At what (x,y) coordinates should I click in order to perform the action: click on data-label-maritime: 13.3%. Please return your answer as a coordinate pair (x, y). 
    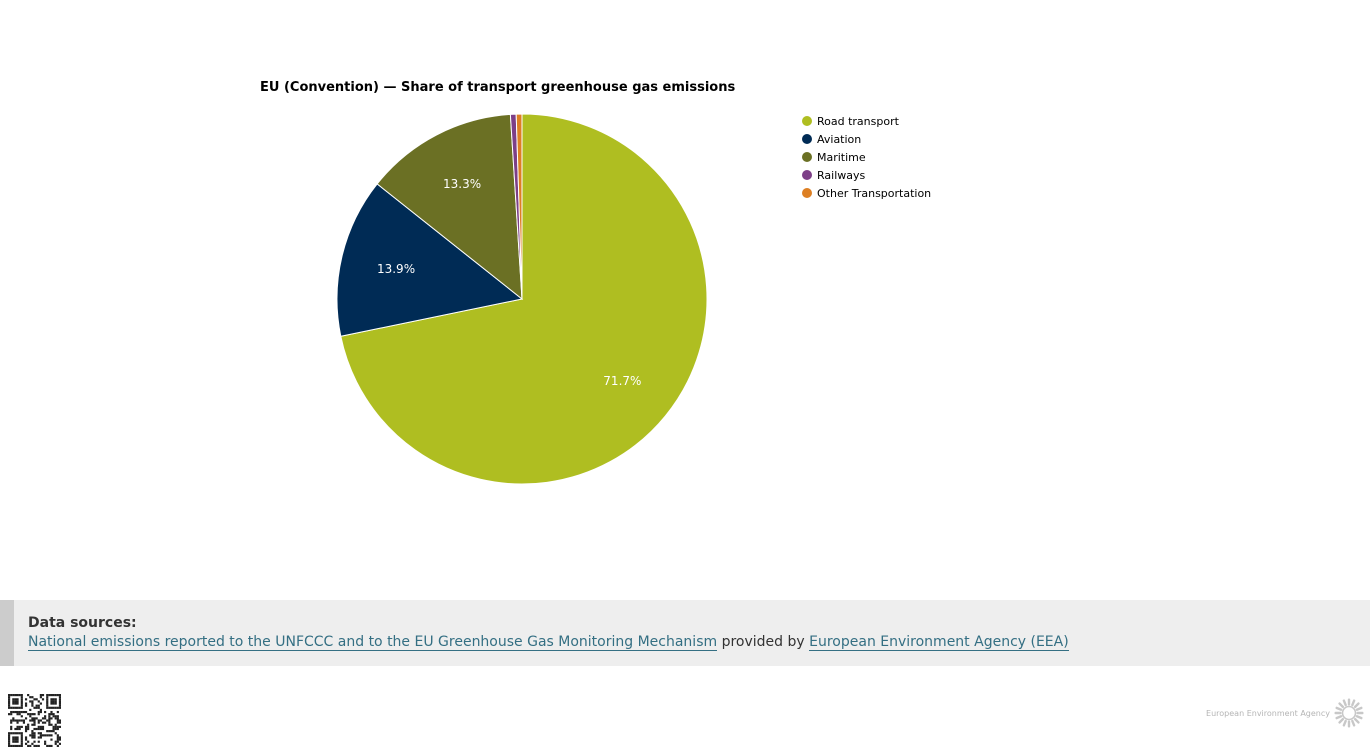
    Looking at the image, I should click on (462, 184).